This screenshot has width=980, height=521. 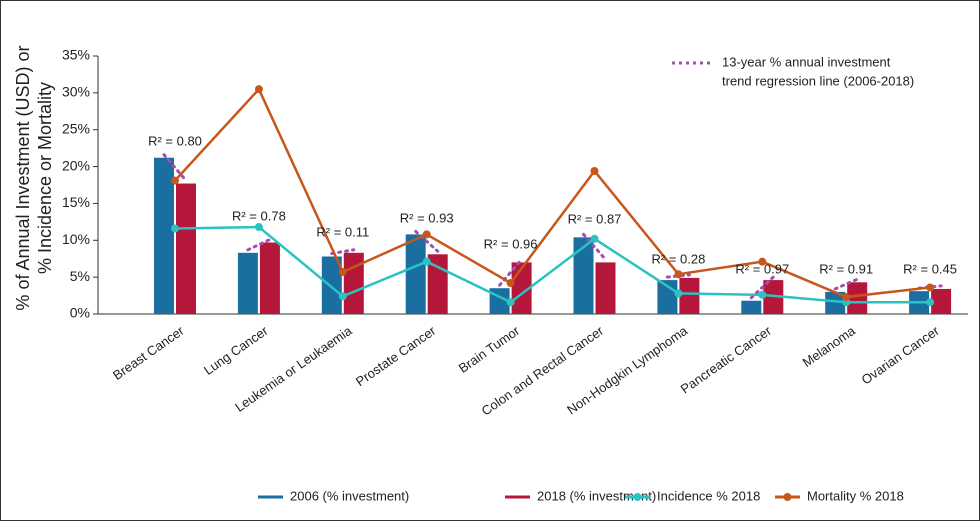 I want to click on legend-label: Incidence % 2018, so click(x=708, y=495).